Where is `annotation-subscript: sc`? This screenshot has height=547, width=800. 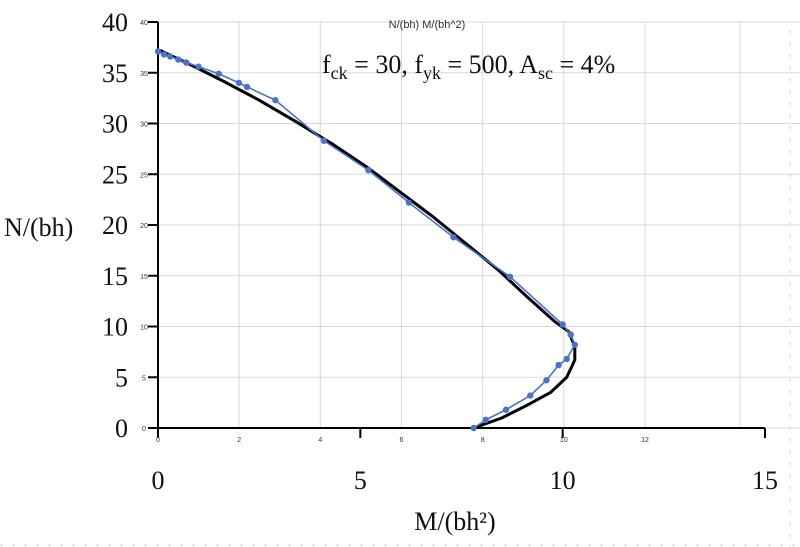 annotation-subscript: sc is located at coordinates (545, 73).